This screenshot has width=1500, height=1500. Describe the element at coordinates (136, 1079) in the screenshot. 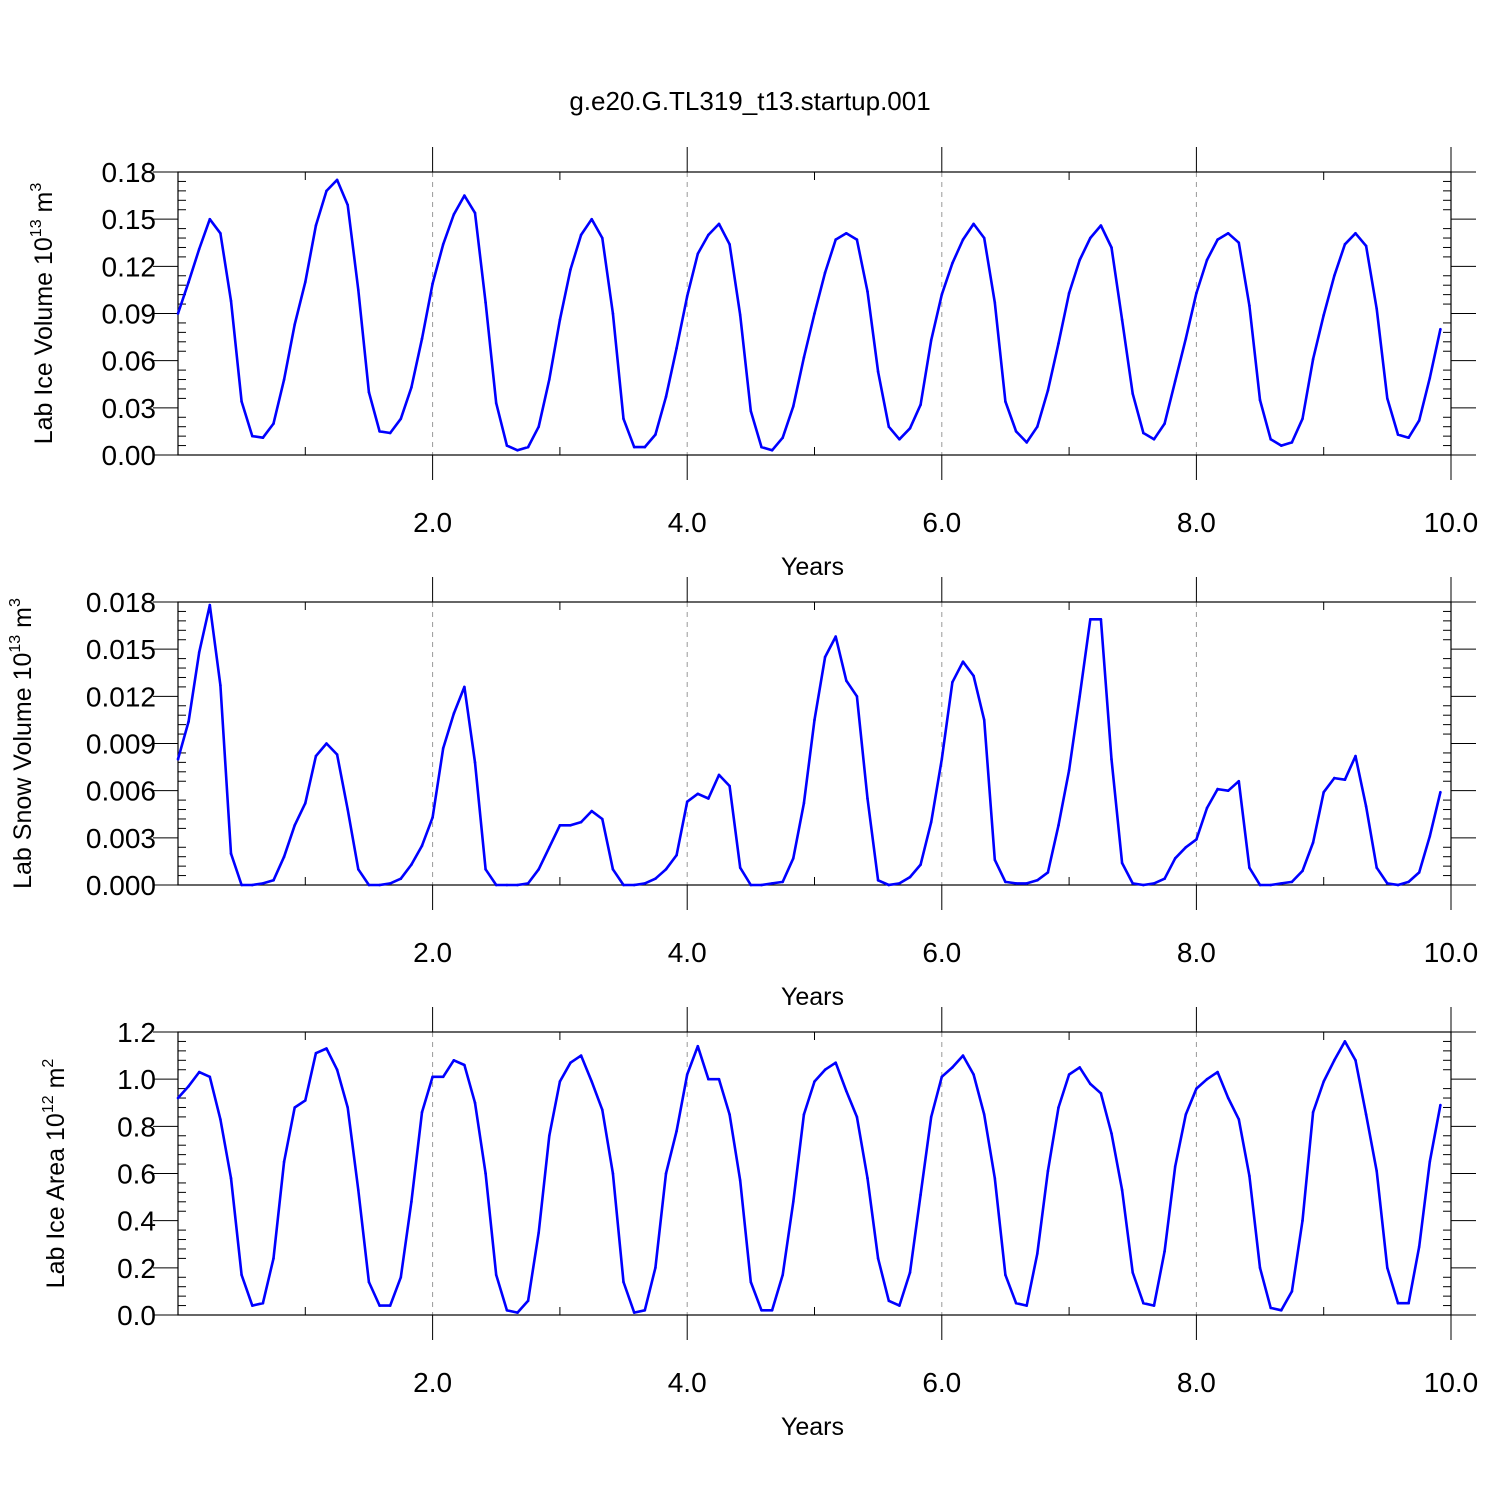

I see `y-tick-label: 1.0` at that location.